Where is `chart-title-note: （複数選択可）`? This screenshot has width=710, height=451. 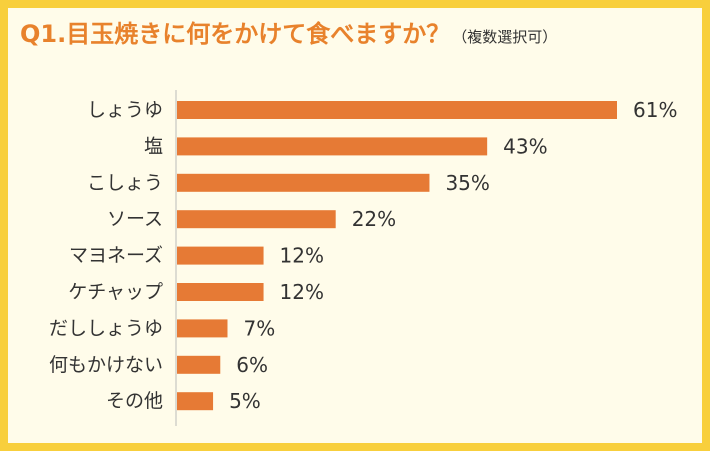 chart-title-note: （複数選択可） is located at coordinates (505, 37).